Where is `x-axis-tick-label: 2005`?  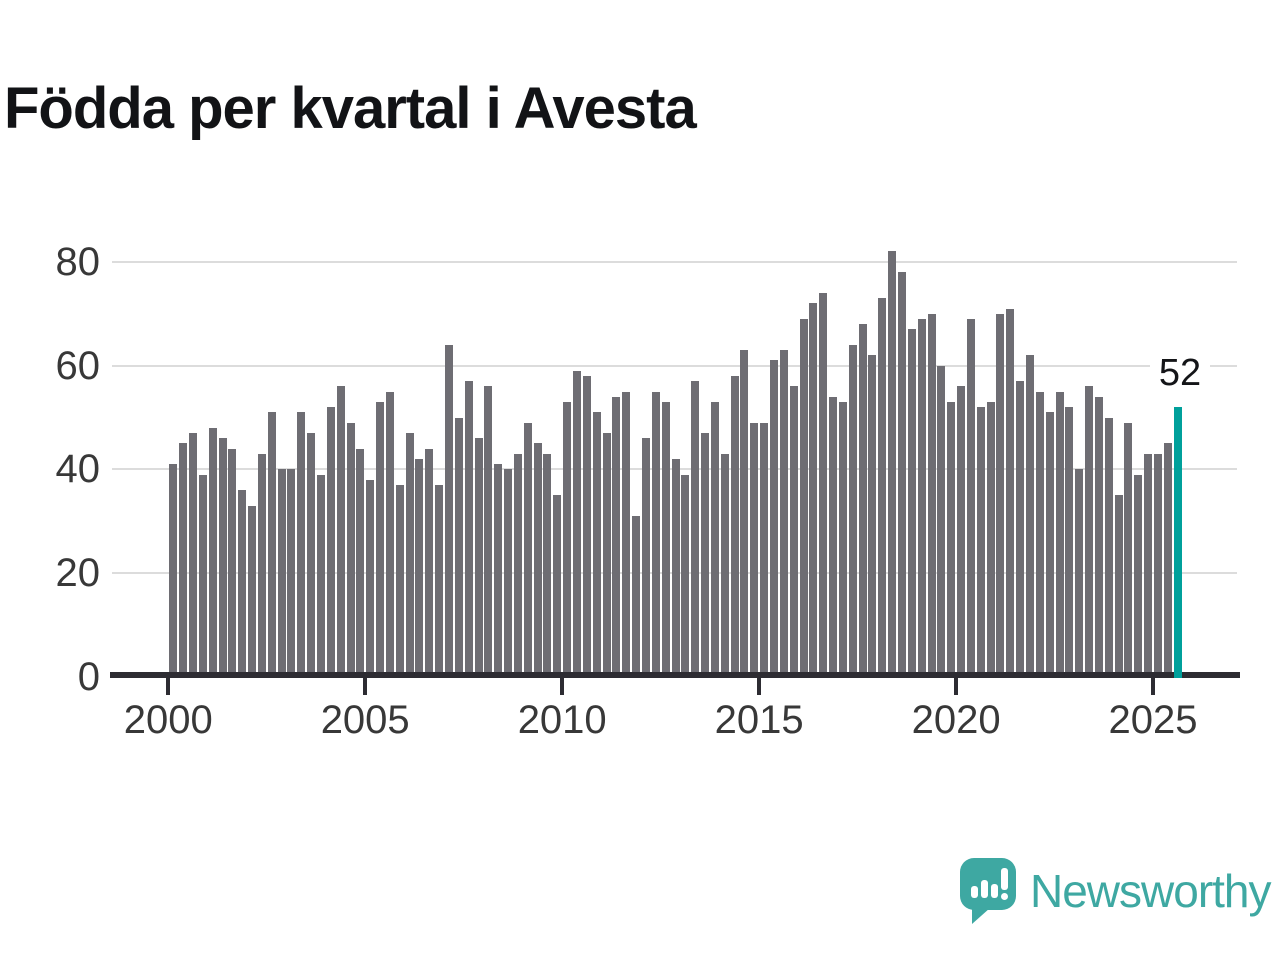 x-axis-tick-label: 2005 is located at coordinates (365, 720).